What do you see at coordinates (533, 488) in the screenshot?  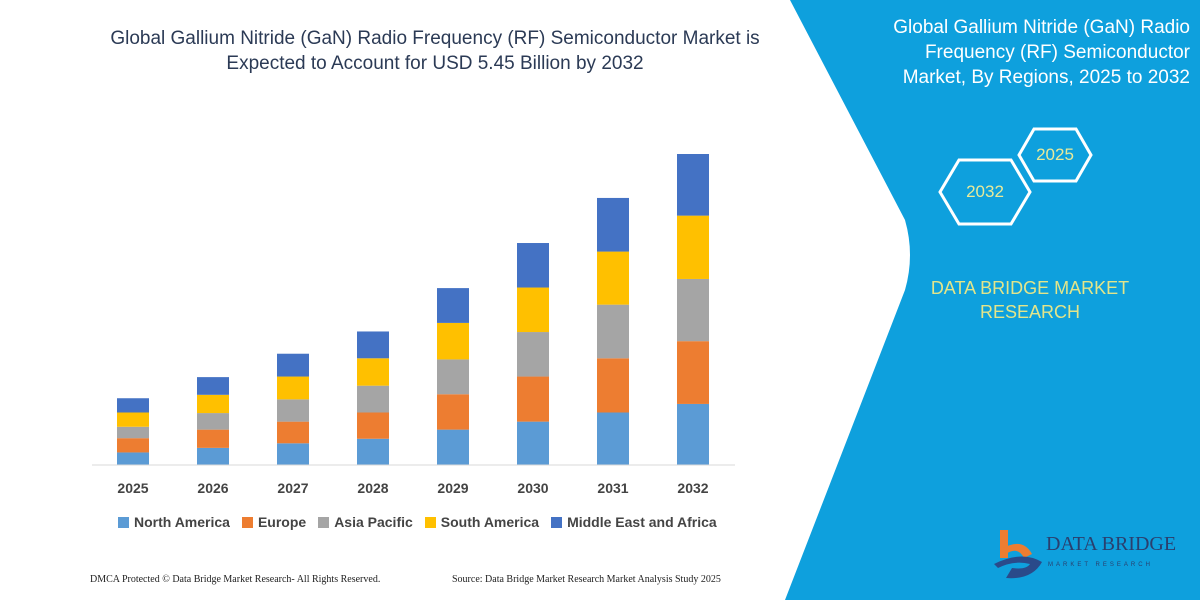 I see `x-tick-label: 2030` at bounding box center [533, 488].